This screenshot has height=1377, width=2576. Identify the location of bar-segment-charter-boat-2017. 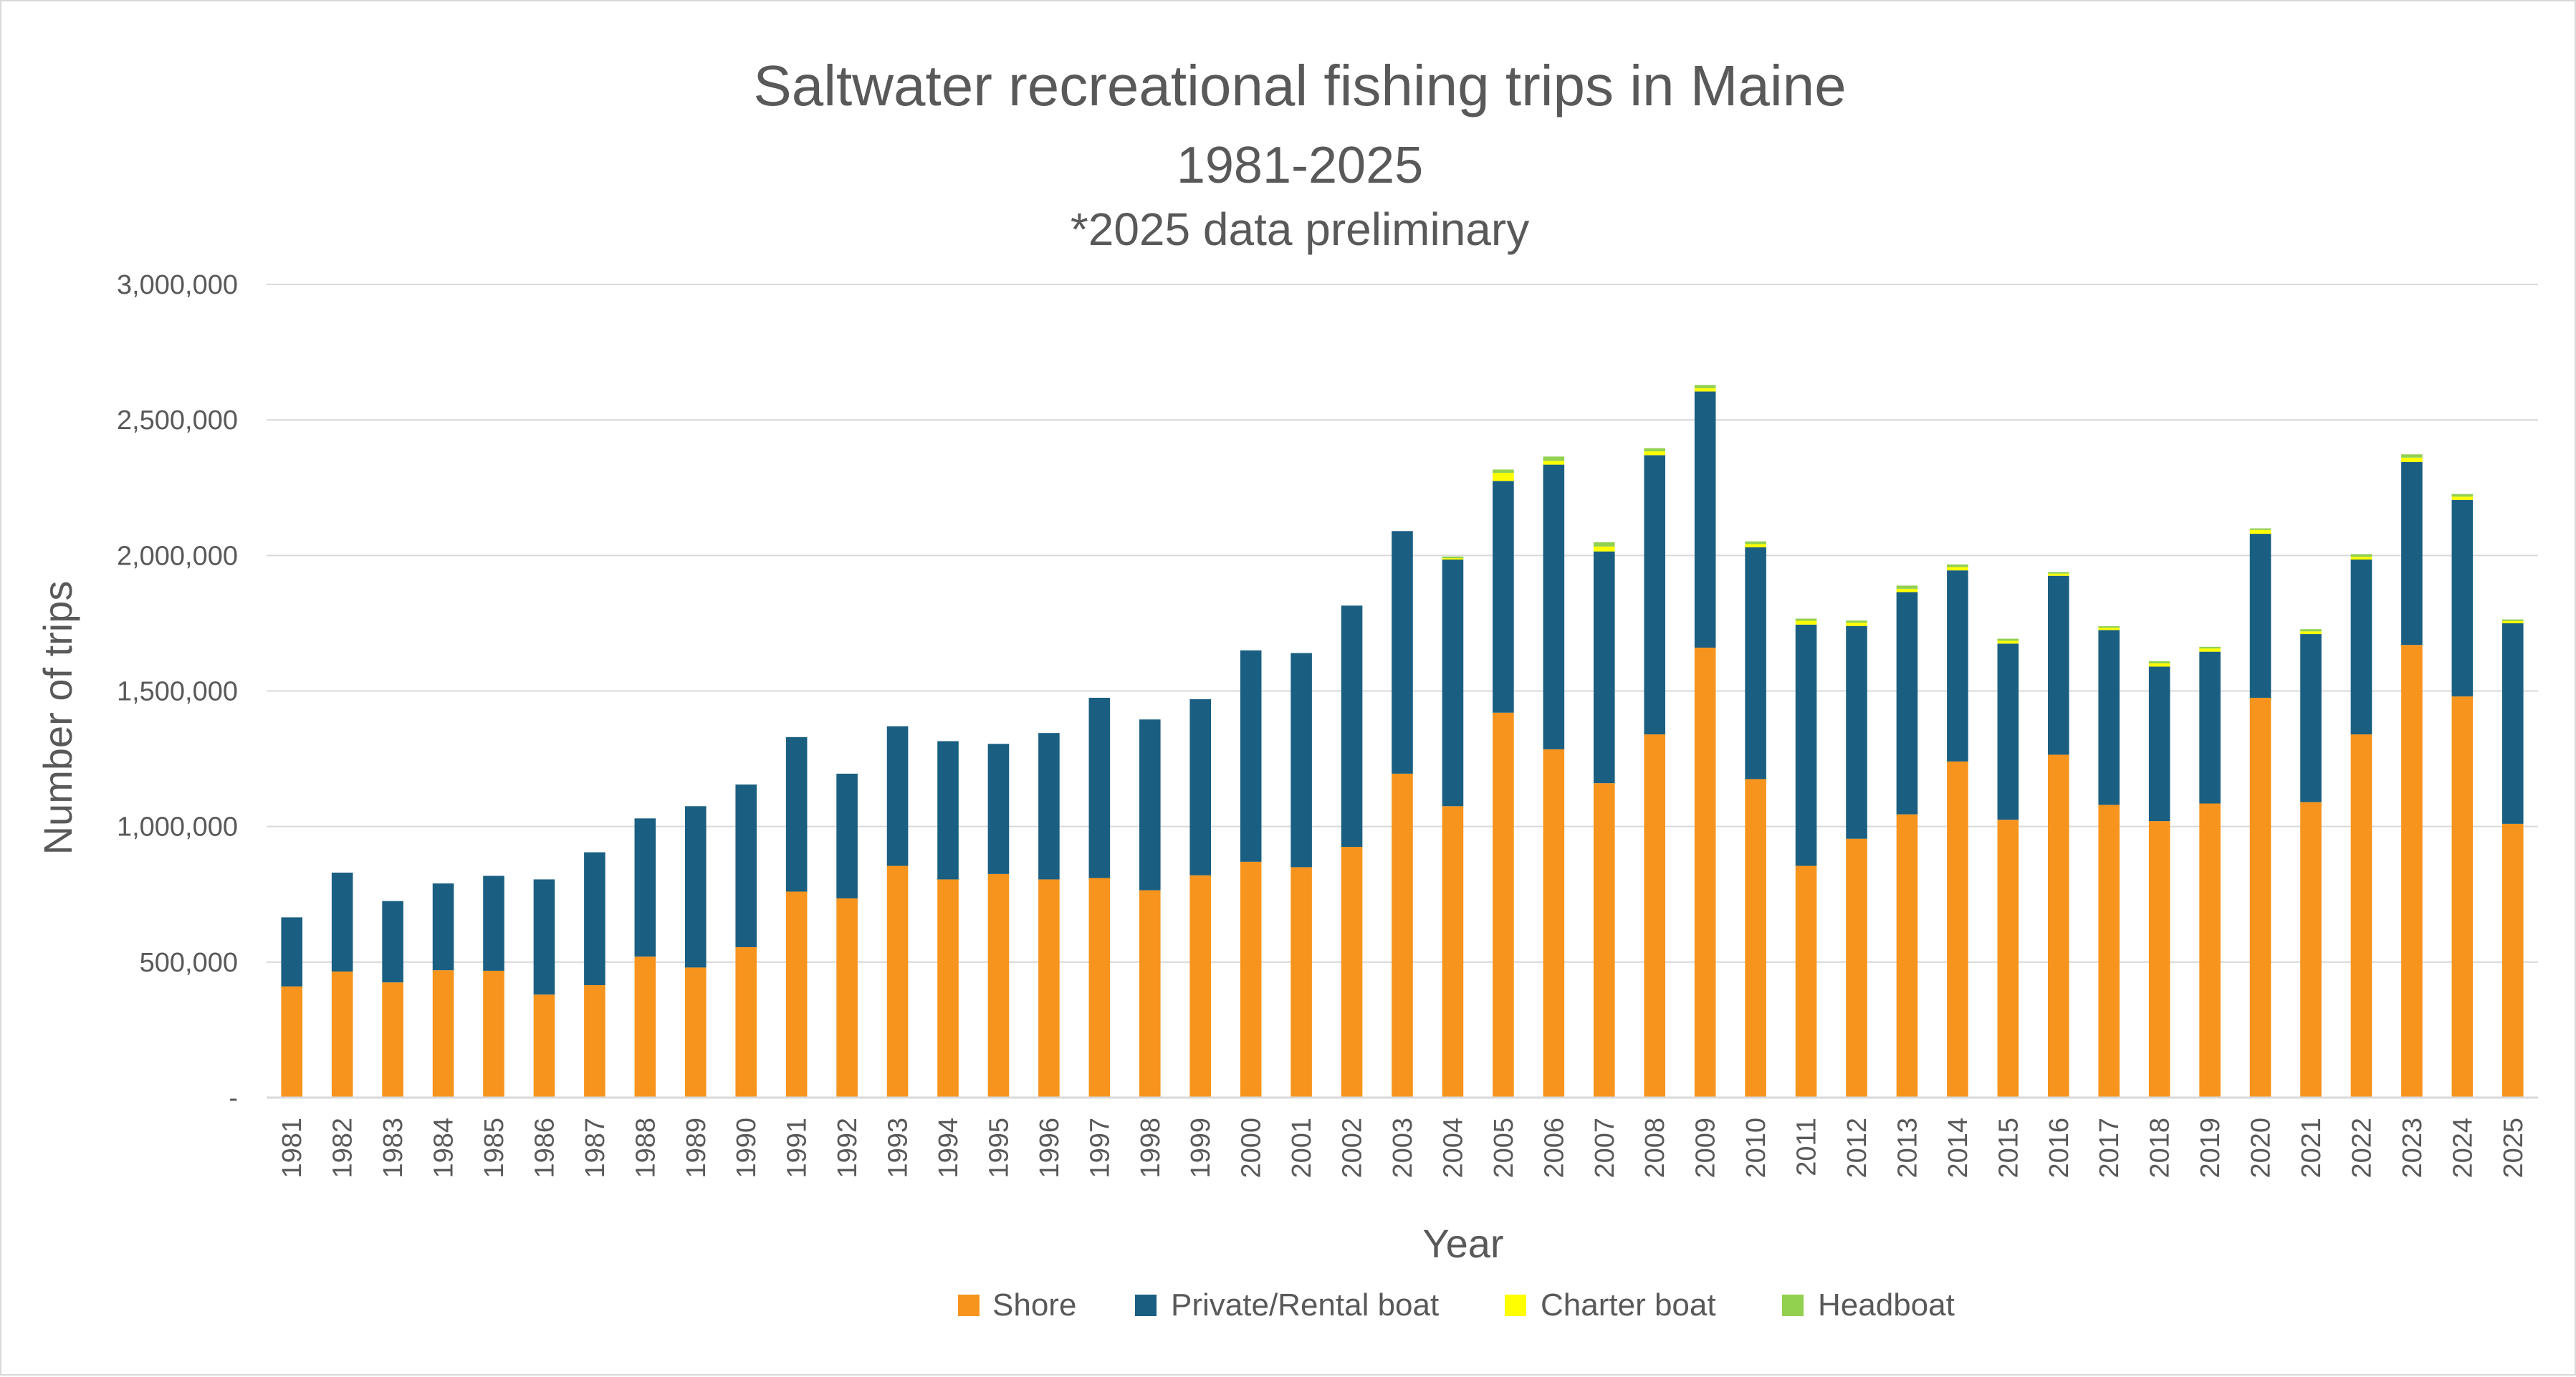
(2109, 629).